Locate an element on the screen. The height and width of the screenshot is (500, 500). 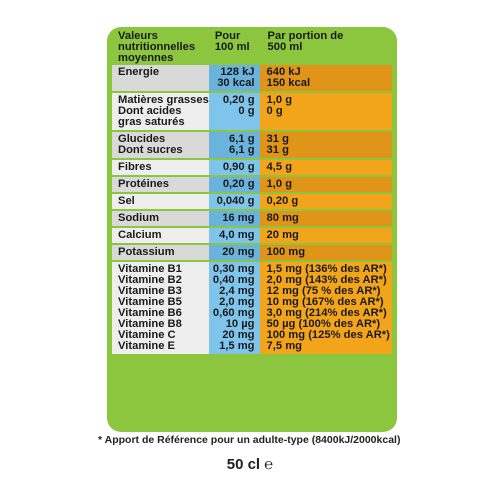
value-per-portion: 100 mg is located at coordinates (325, 252).